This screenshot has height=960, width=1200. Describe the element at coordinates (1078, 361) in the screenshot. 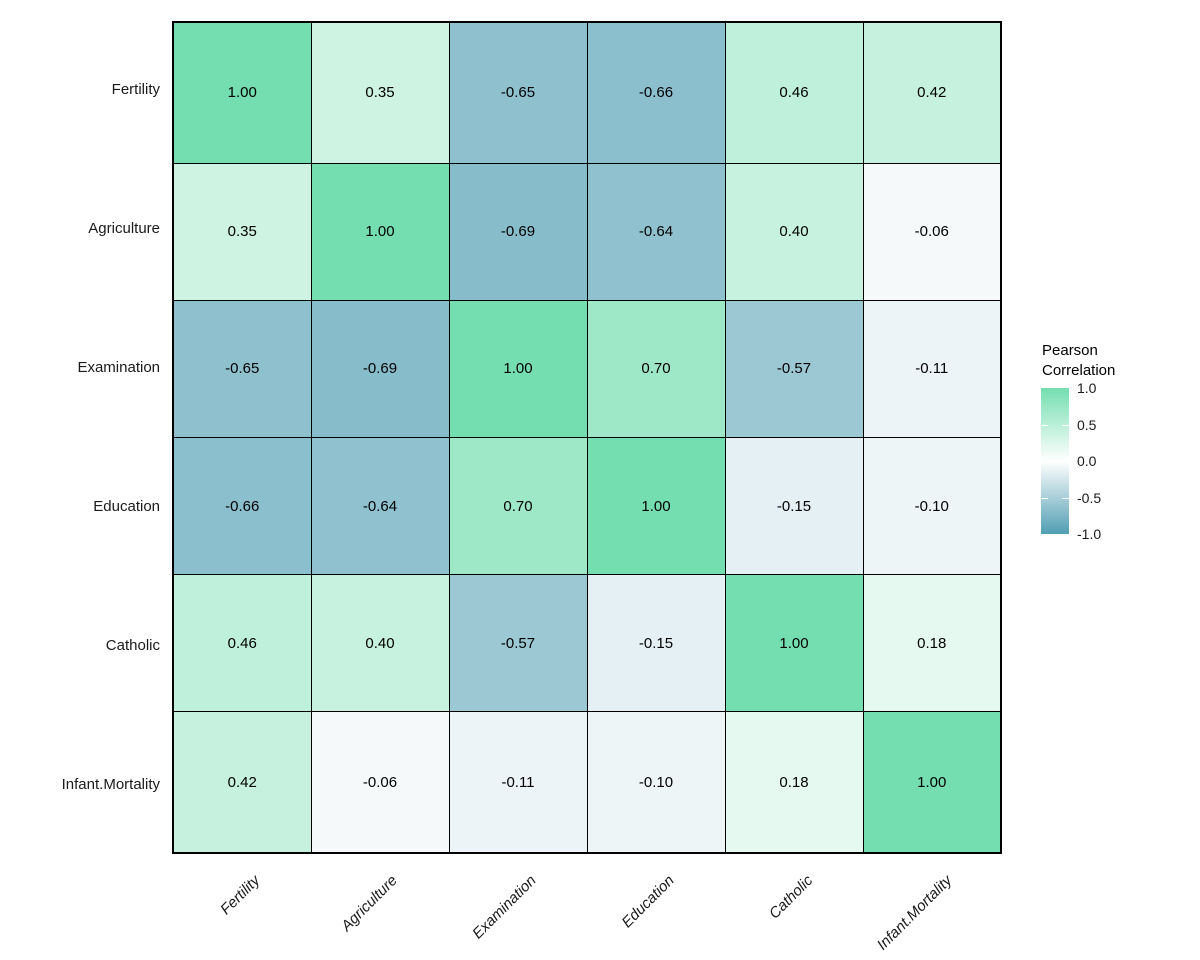

I see `legend-title: Pearson Correlation` at that location.